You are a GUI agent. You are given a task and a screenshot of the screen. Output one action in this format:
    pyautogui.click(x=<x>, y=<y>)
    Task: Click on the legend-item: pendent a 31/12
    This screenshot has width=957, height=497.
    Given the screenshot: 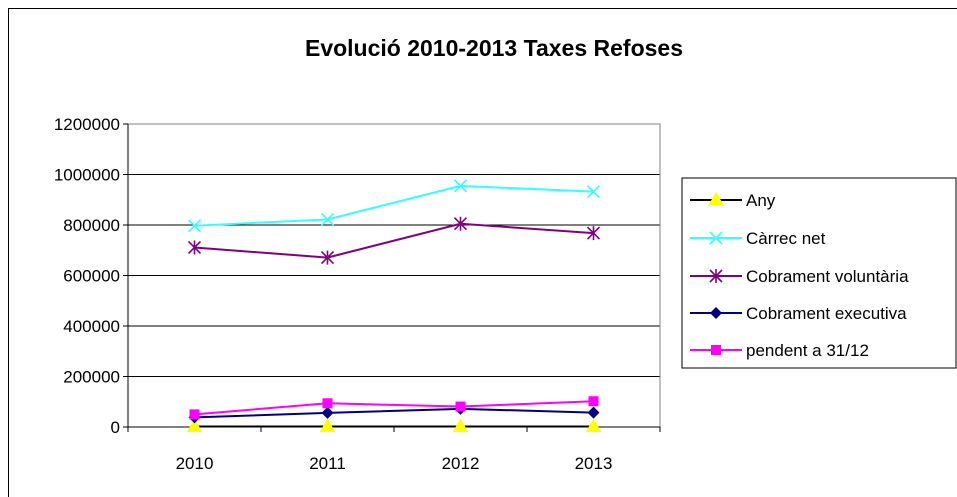 What is the action you would take?
    pyautogui.click(x=779, y=350)
    